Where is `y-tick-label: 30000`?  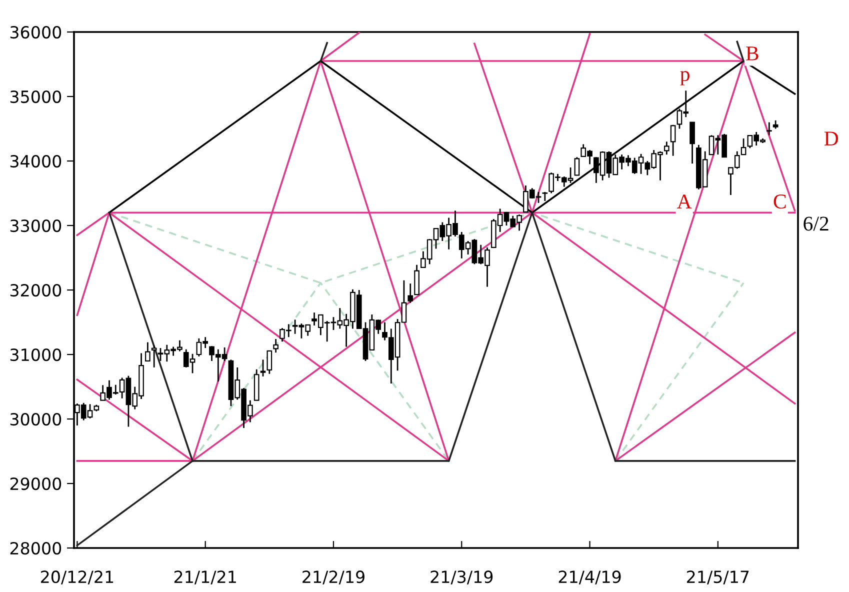 y-tick-label: 30000 is located at coordinates (36, 419).